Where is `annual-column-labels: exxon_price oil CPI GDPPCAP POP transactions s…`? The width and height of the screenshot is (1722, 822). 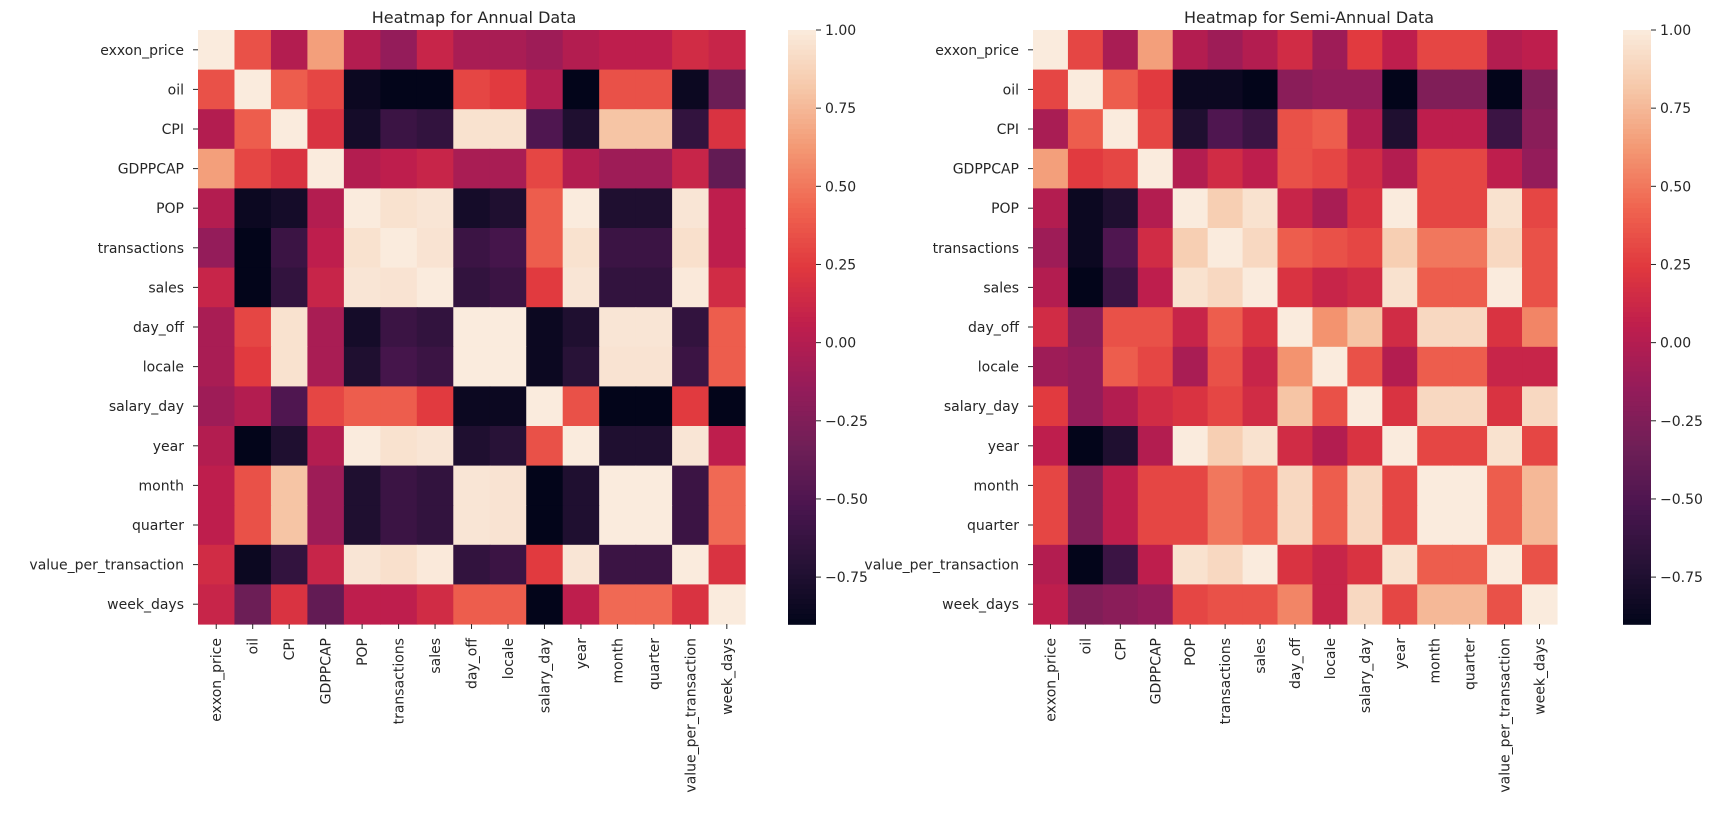 annual-column-labels: exxon_price oil CPI GDPPCAP POP transactions s… is located at coordinates (472, 708).